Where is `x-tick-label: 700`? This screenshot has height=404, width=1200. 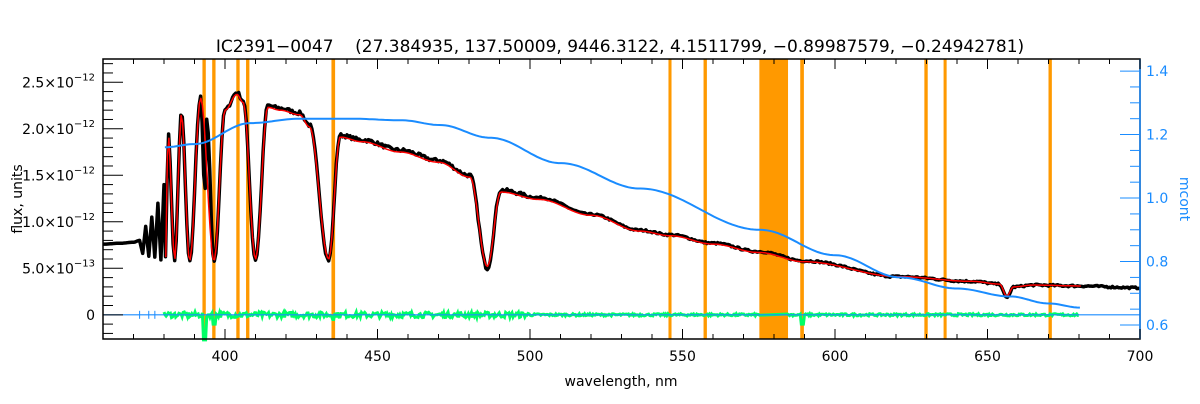
x-tick-label: 700 is located at coordinates (1140, 357).